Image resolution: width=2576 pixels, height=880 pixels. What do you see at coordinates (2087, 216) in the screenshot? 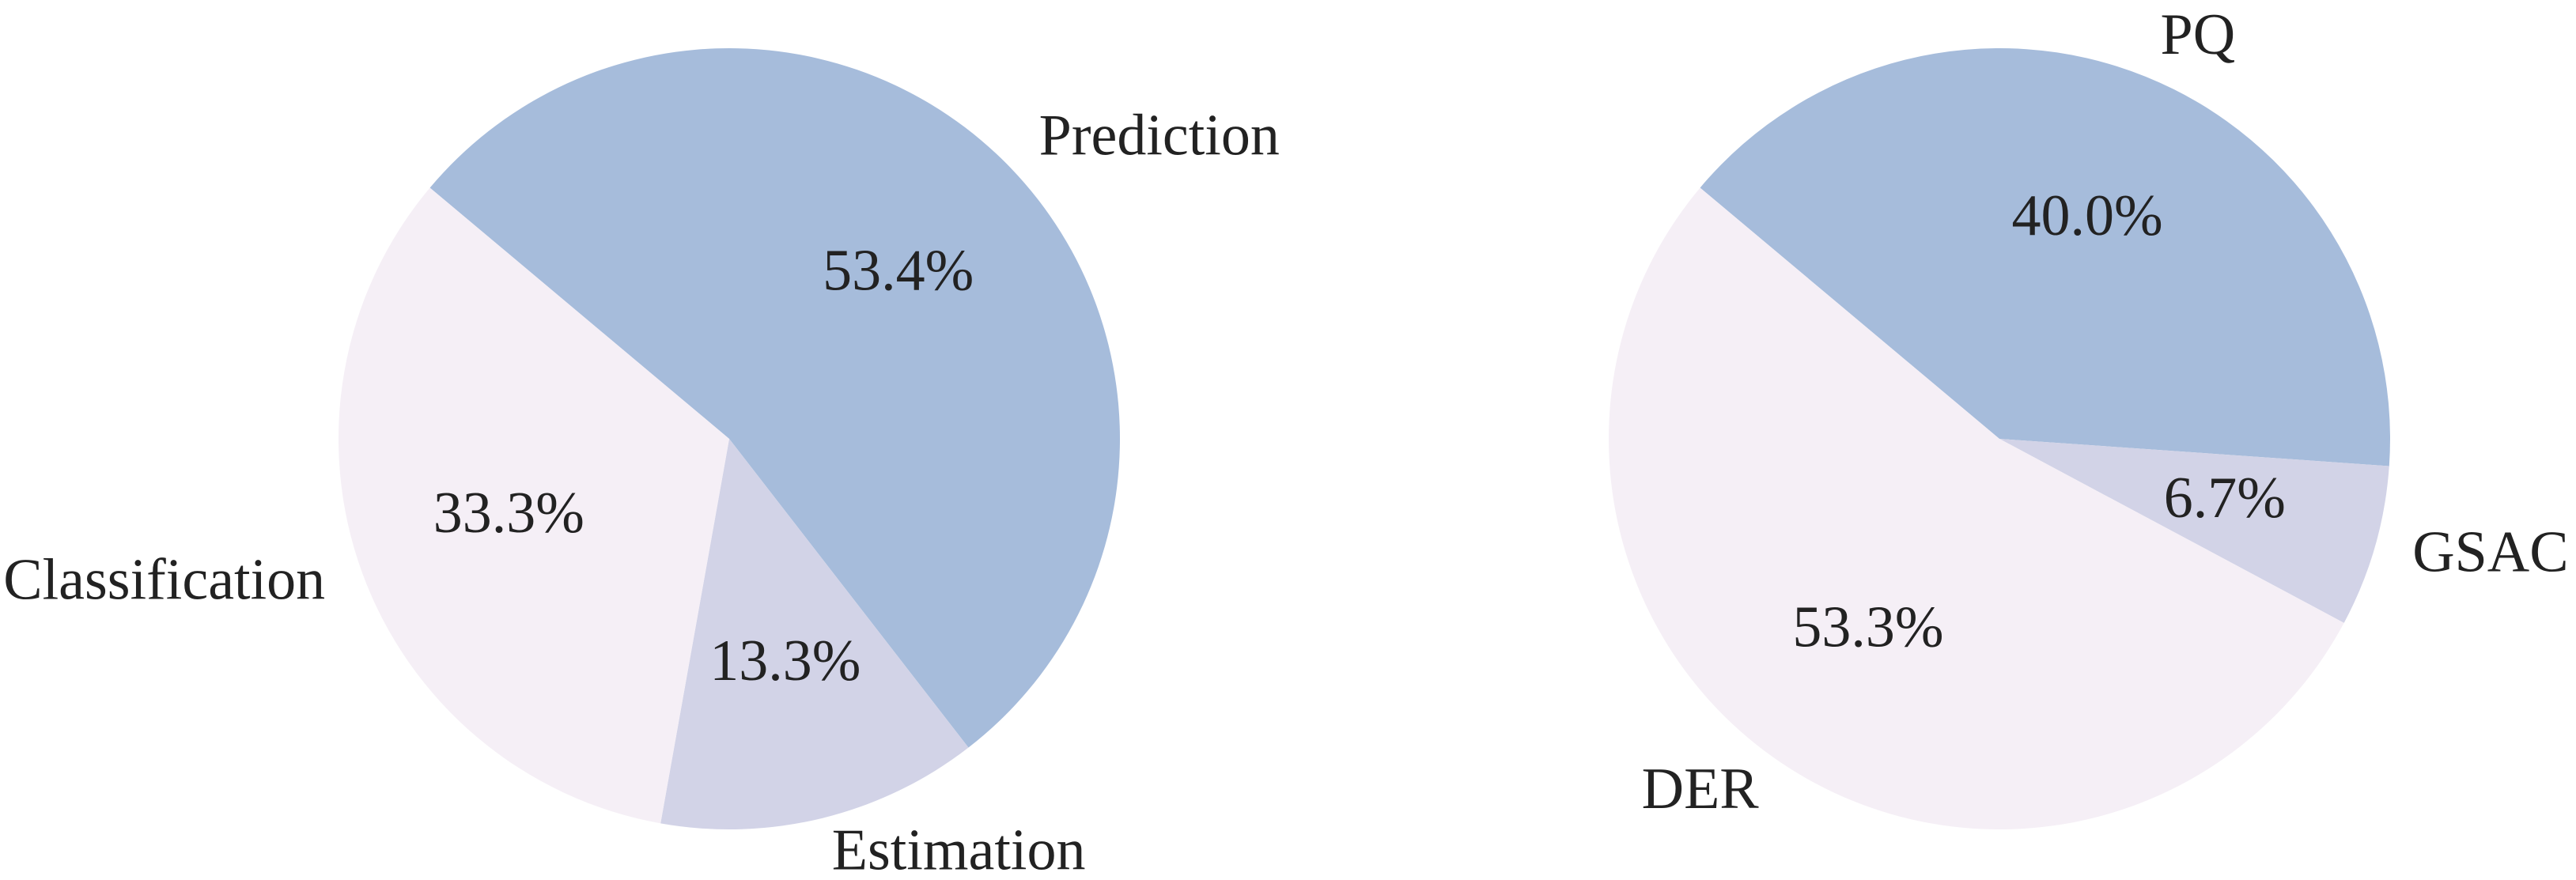
I see `percent-label: 40.0%` at bounding box center [2087, 216].